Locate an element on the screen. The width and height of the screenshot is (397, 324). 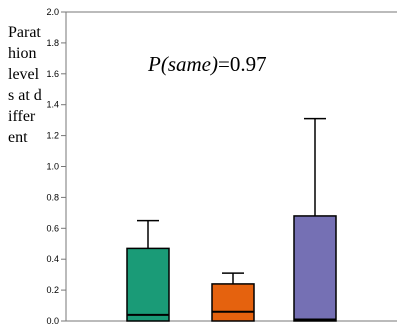
y-tick-label: 1.6 is located at coordinates (52, 74).